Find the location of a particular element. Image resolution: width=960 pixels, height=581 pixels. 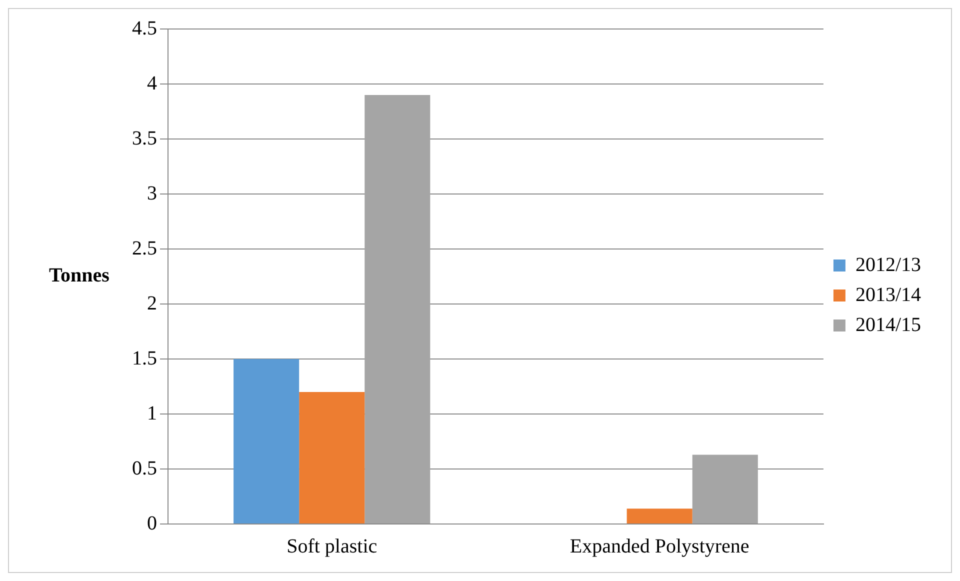

y-tick-label: 2.5 is located at coordinates (144, 248).